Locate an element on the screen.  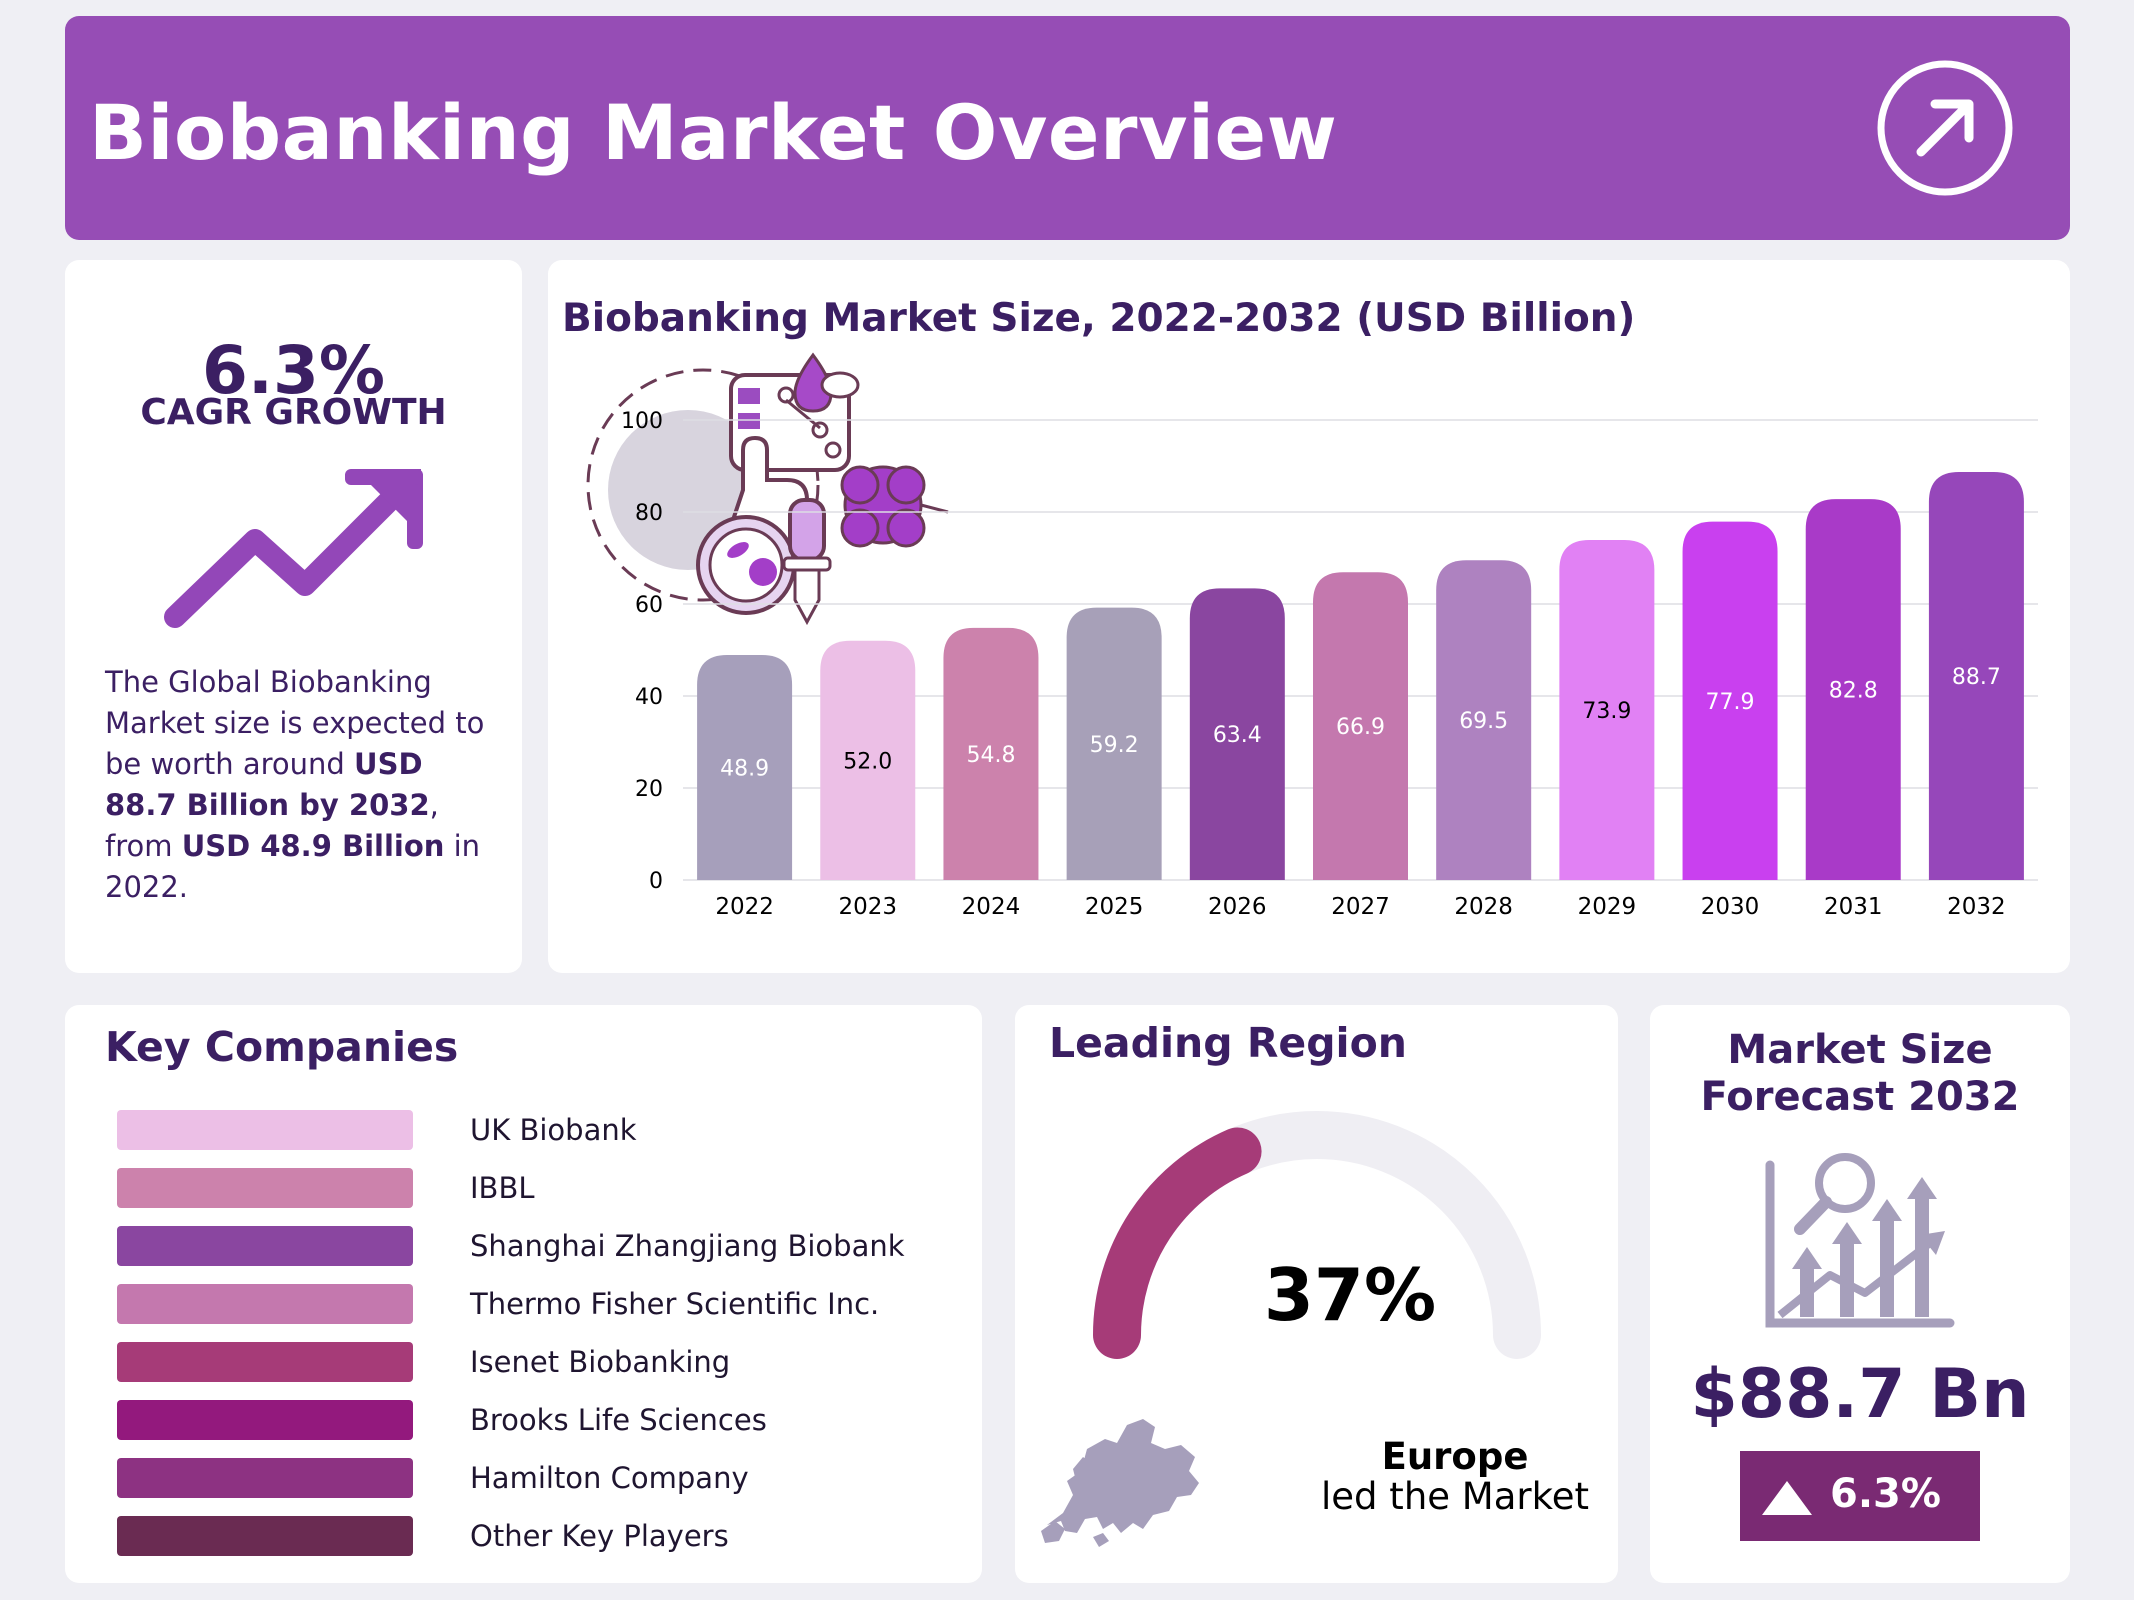
region-share-percent: 37% is located at coordinates (1350, 1295).